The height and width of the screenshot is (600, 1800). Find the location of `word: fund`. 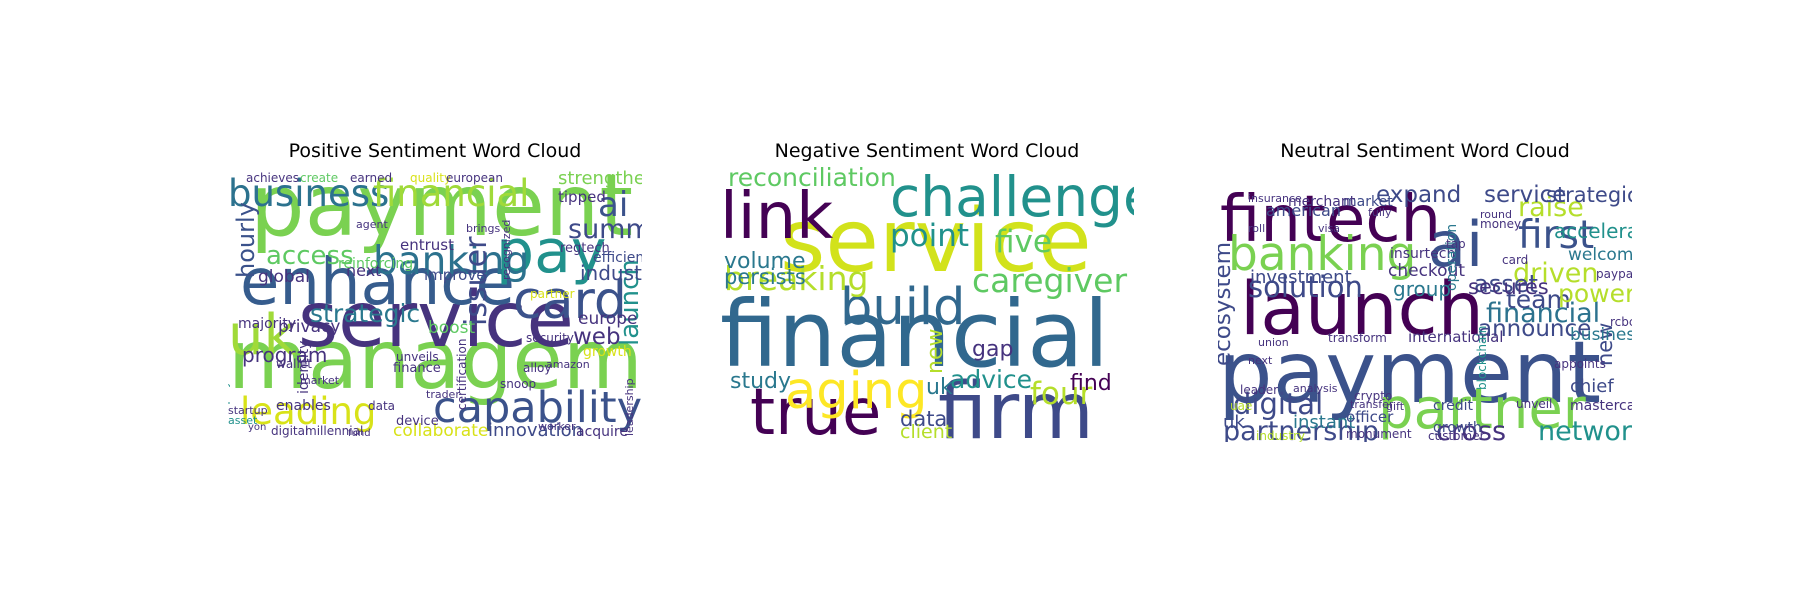

word: fund is located at coordinates (359, 433).